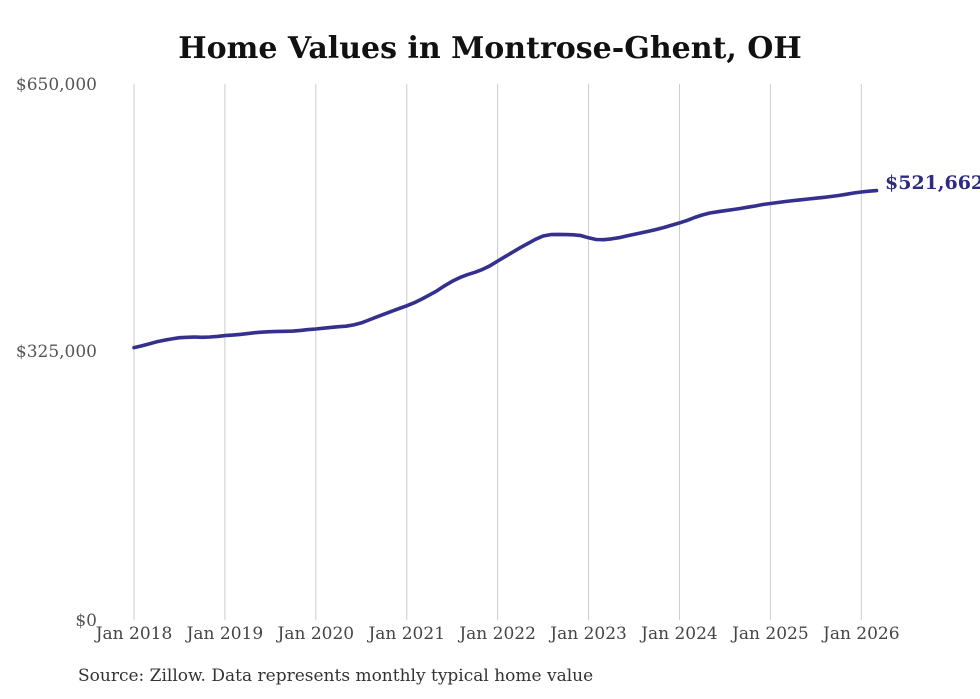 The image size is (980, 699). What do you see at coordinates (497, 634) in the screenshot?
I see `x-tick-label: Jan 2022` at bounding box center [497, 634].